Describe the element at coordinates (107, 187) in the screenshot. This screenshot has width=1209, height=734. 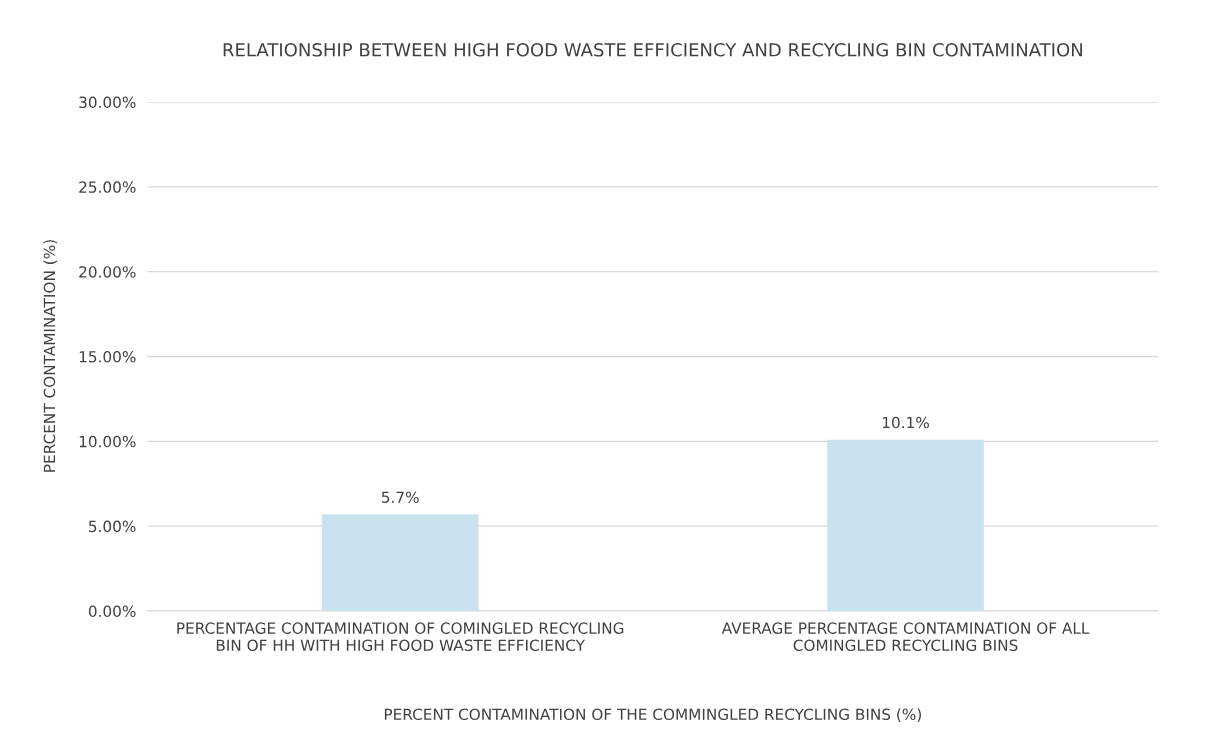
I see `y-tick-label: 25.00%` at that location.